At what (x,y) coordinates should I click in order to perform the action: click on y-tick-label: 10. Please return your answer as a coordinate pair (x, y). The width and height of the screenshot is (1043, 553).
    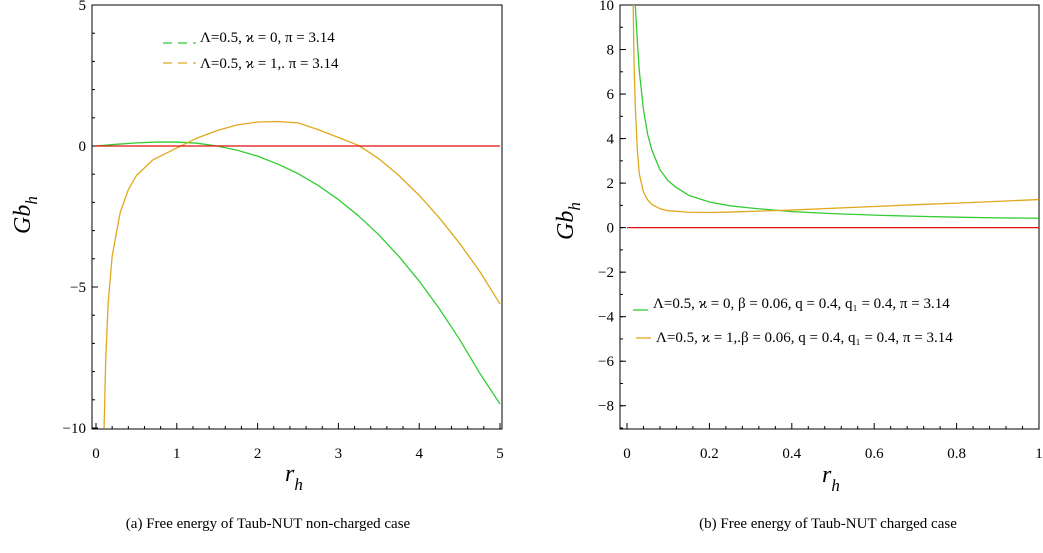
    Looking at the image, I should click on (606, 7).